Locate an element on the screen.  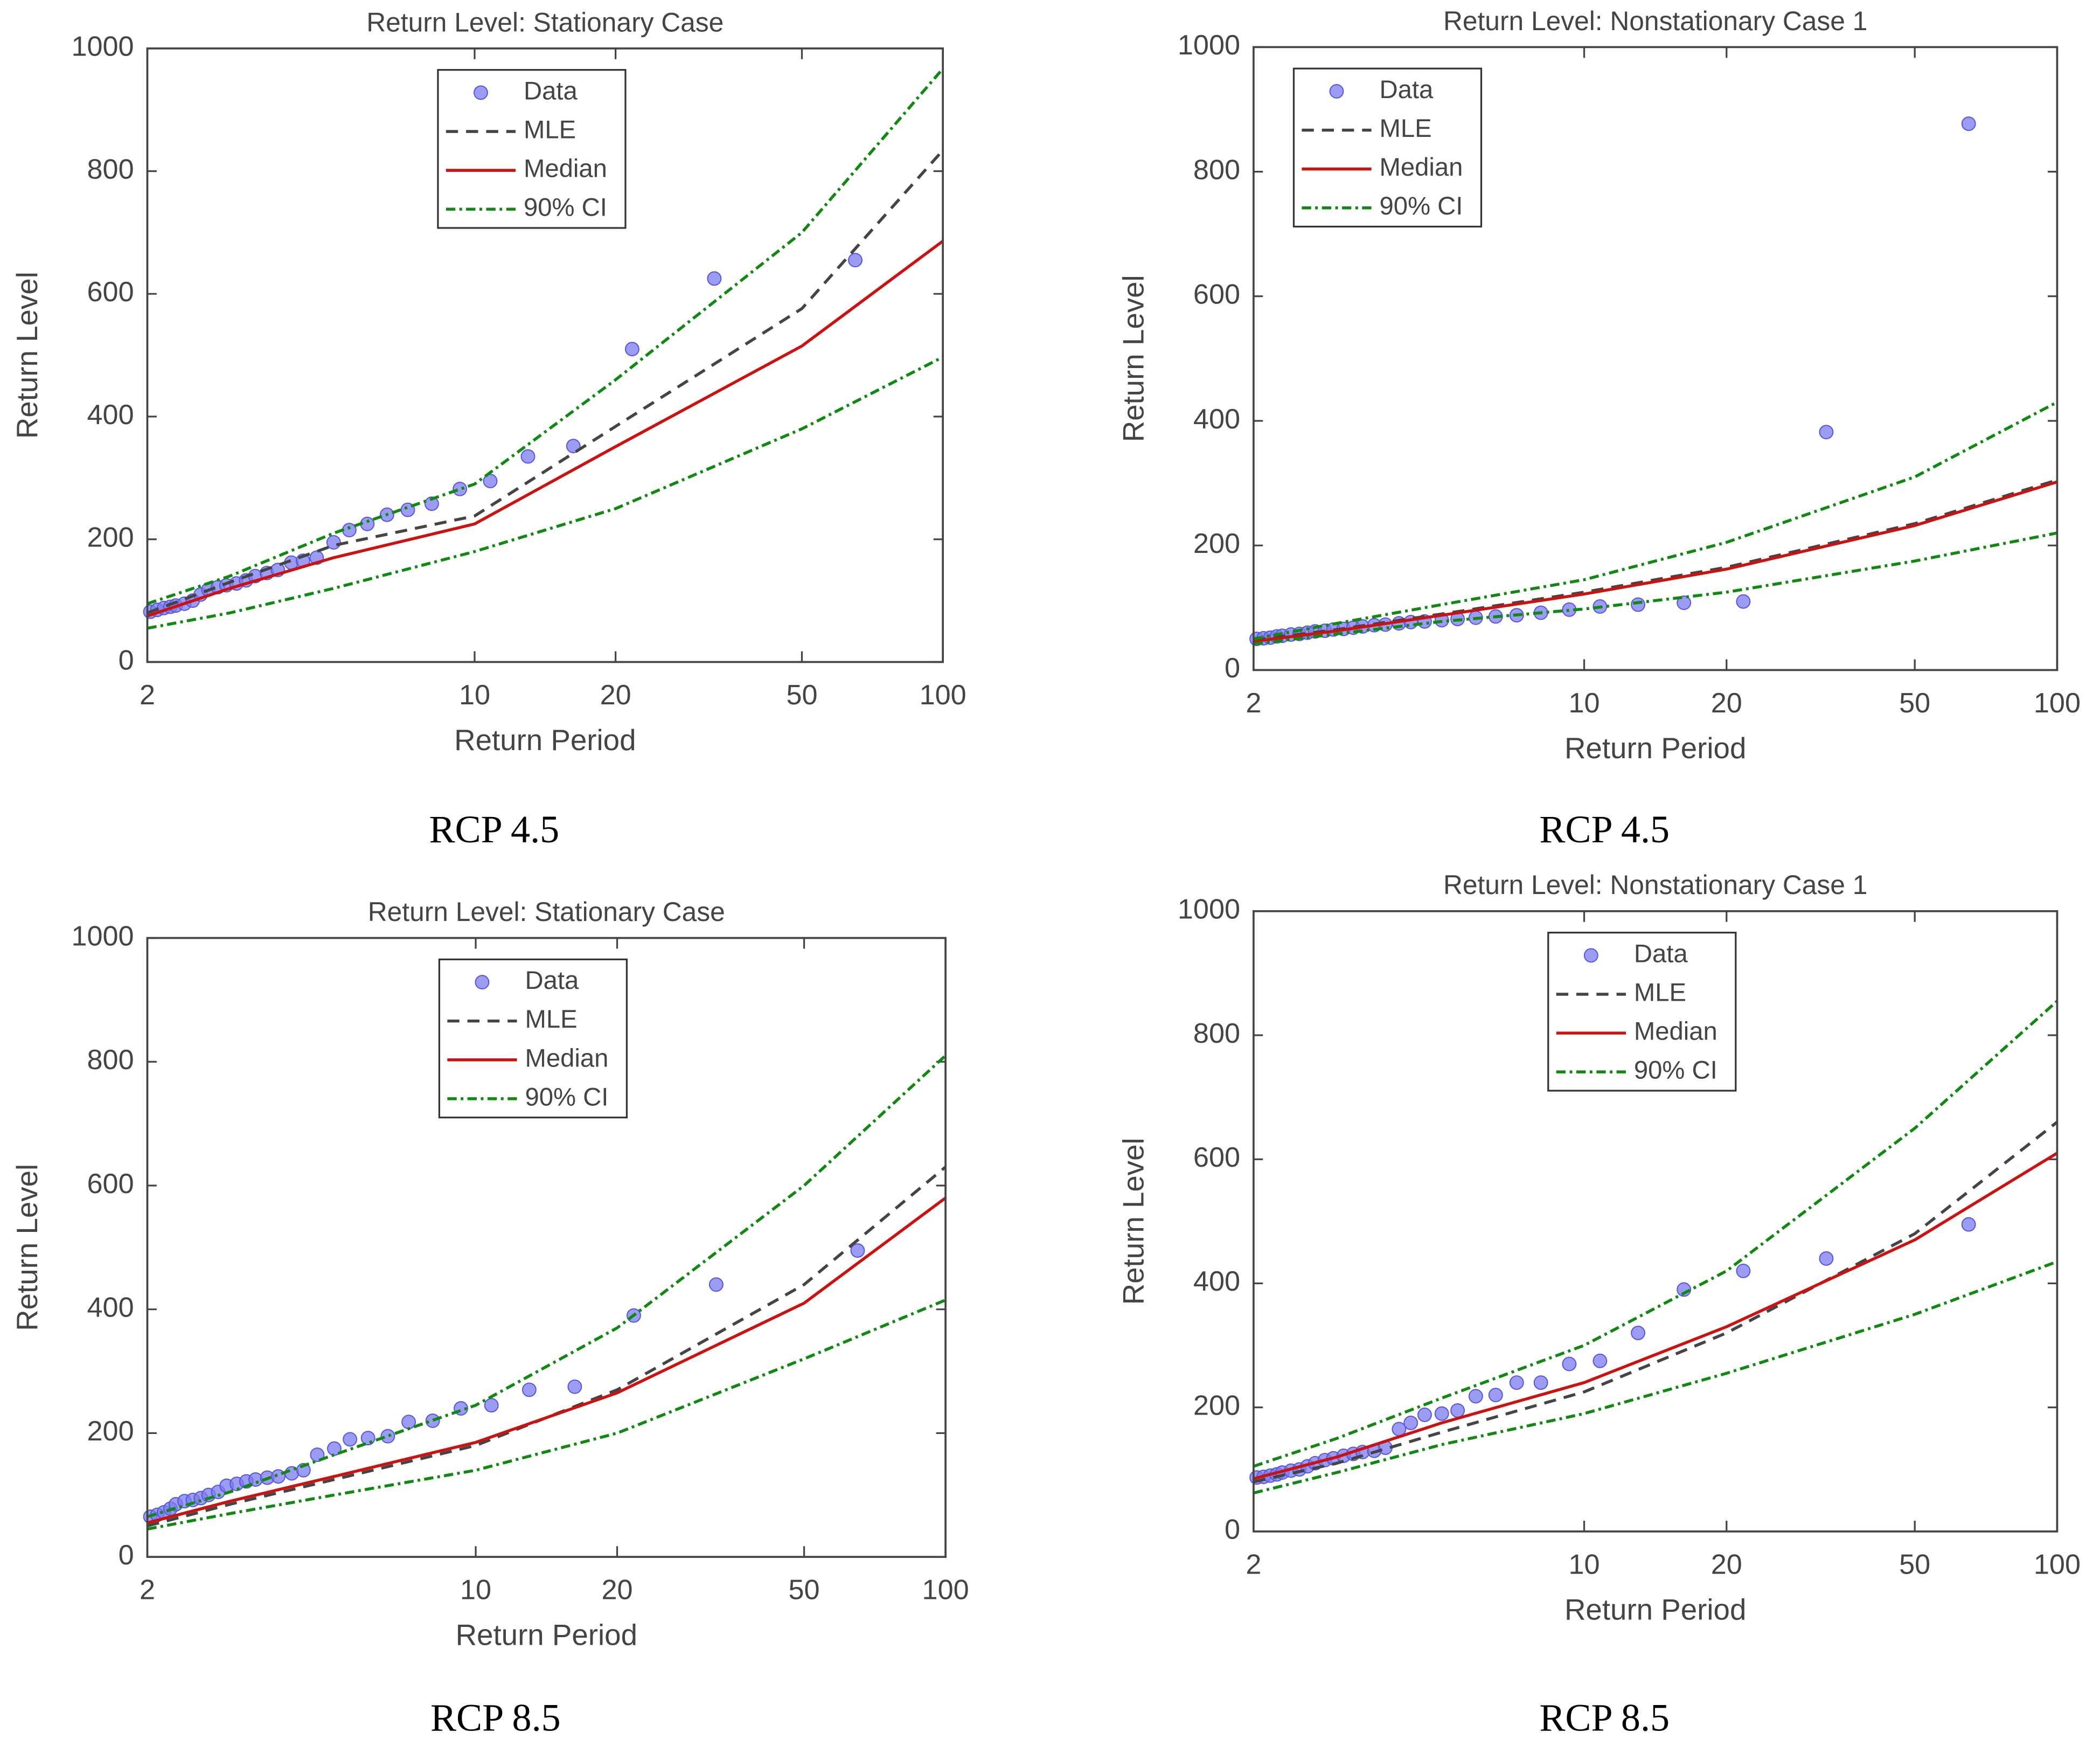
y-axis-label: Return Level is located at coordinates (1133, 358).